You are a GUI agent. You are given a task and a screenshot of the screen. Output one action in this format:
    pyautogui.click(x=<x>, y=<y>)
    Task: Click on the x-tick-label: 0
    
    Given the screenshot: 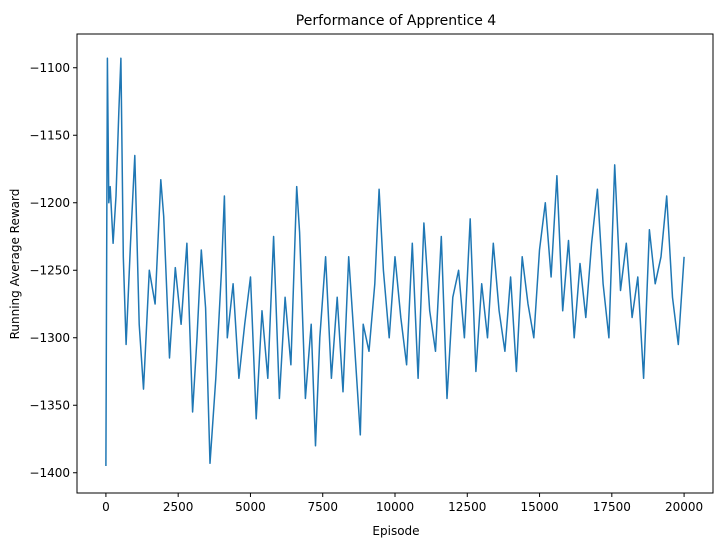 What is the action you would take?
    pyautogui.click(x=106, y=507)
    